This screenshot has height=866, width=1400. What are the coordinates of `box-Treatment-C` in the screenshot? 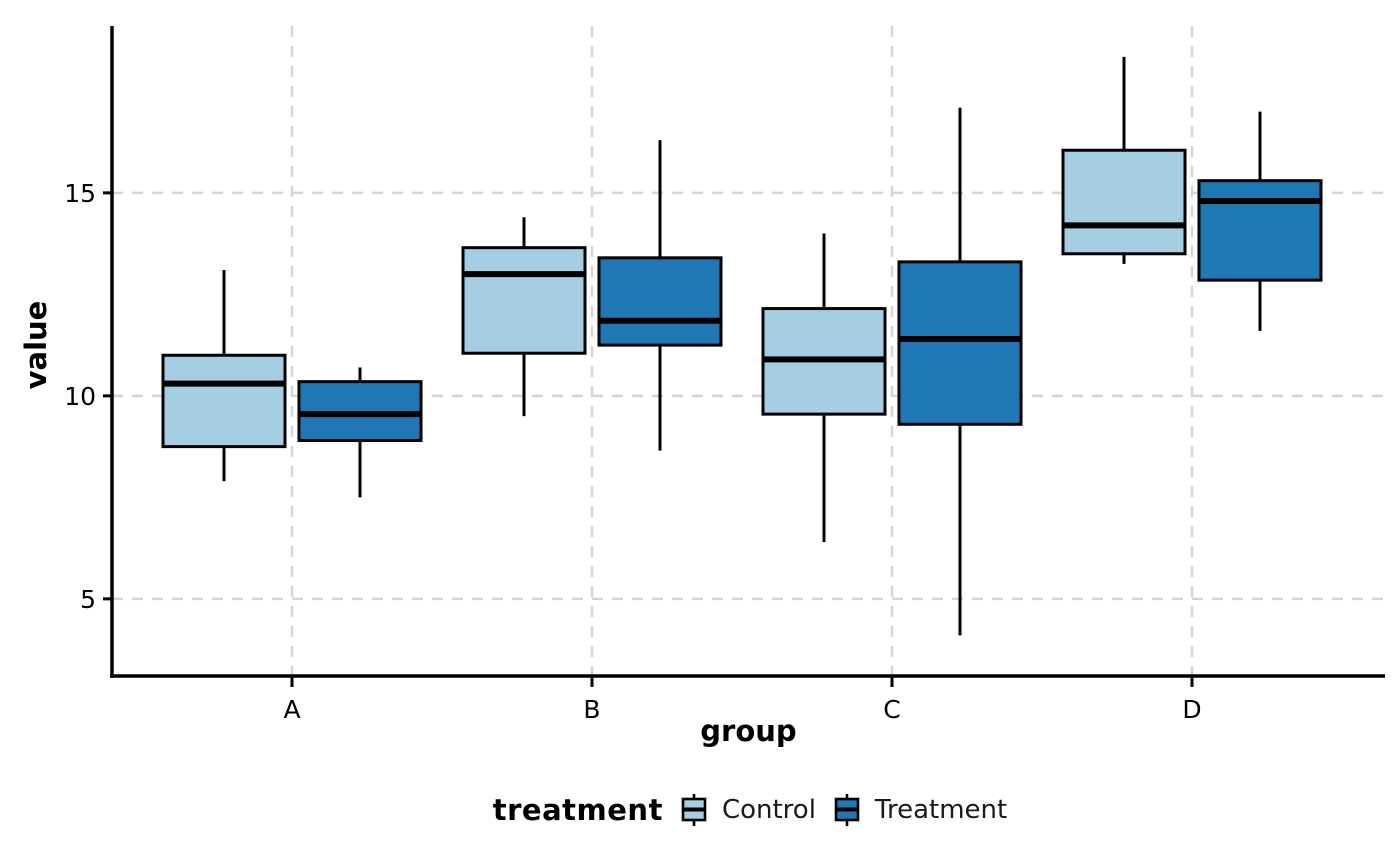 It's located at (960, 343).